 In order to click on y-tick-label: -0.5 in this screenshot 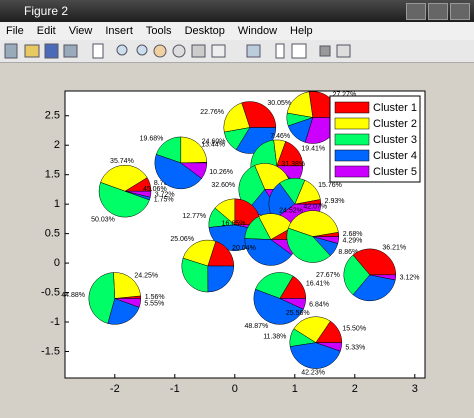, I will do `click(50, 292)`.